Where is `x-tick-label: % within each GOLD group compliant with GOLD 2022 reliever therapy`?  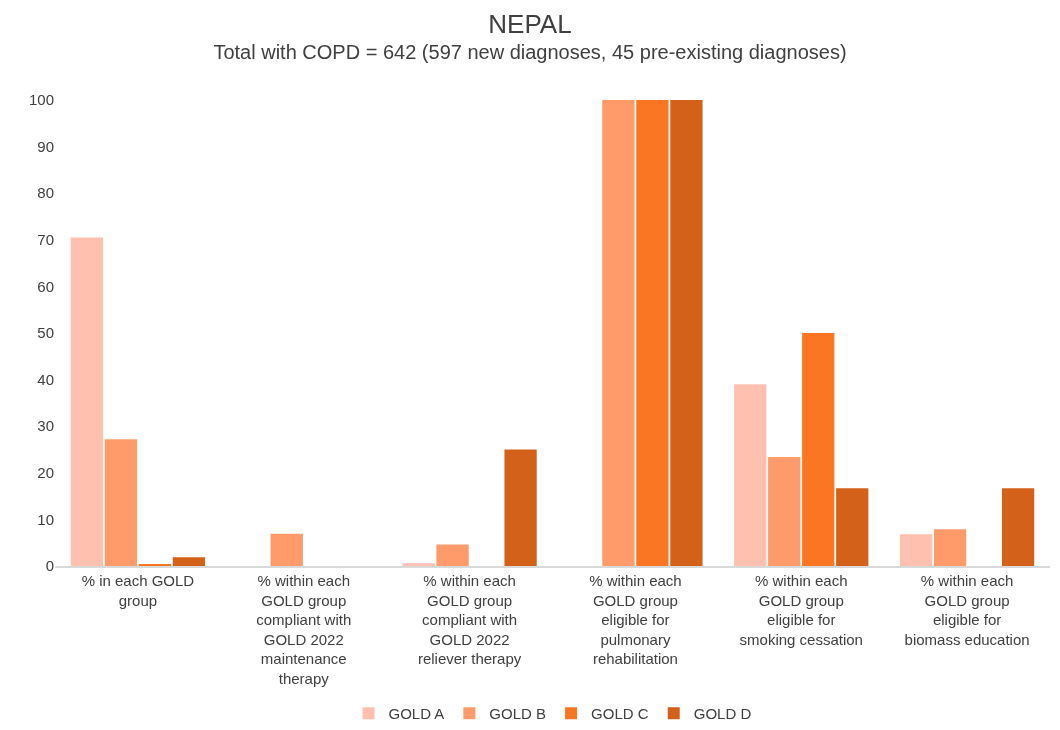 x-tick-label: % within each GOLD group compliant with GOLD 2022 reliever therapy is located at coordinates (469, 619).